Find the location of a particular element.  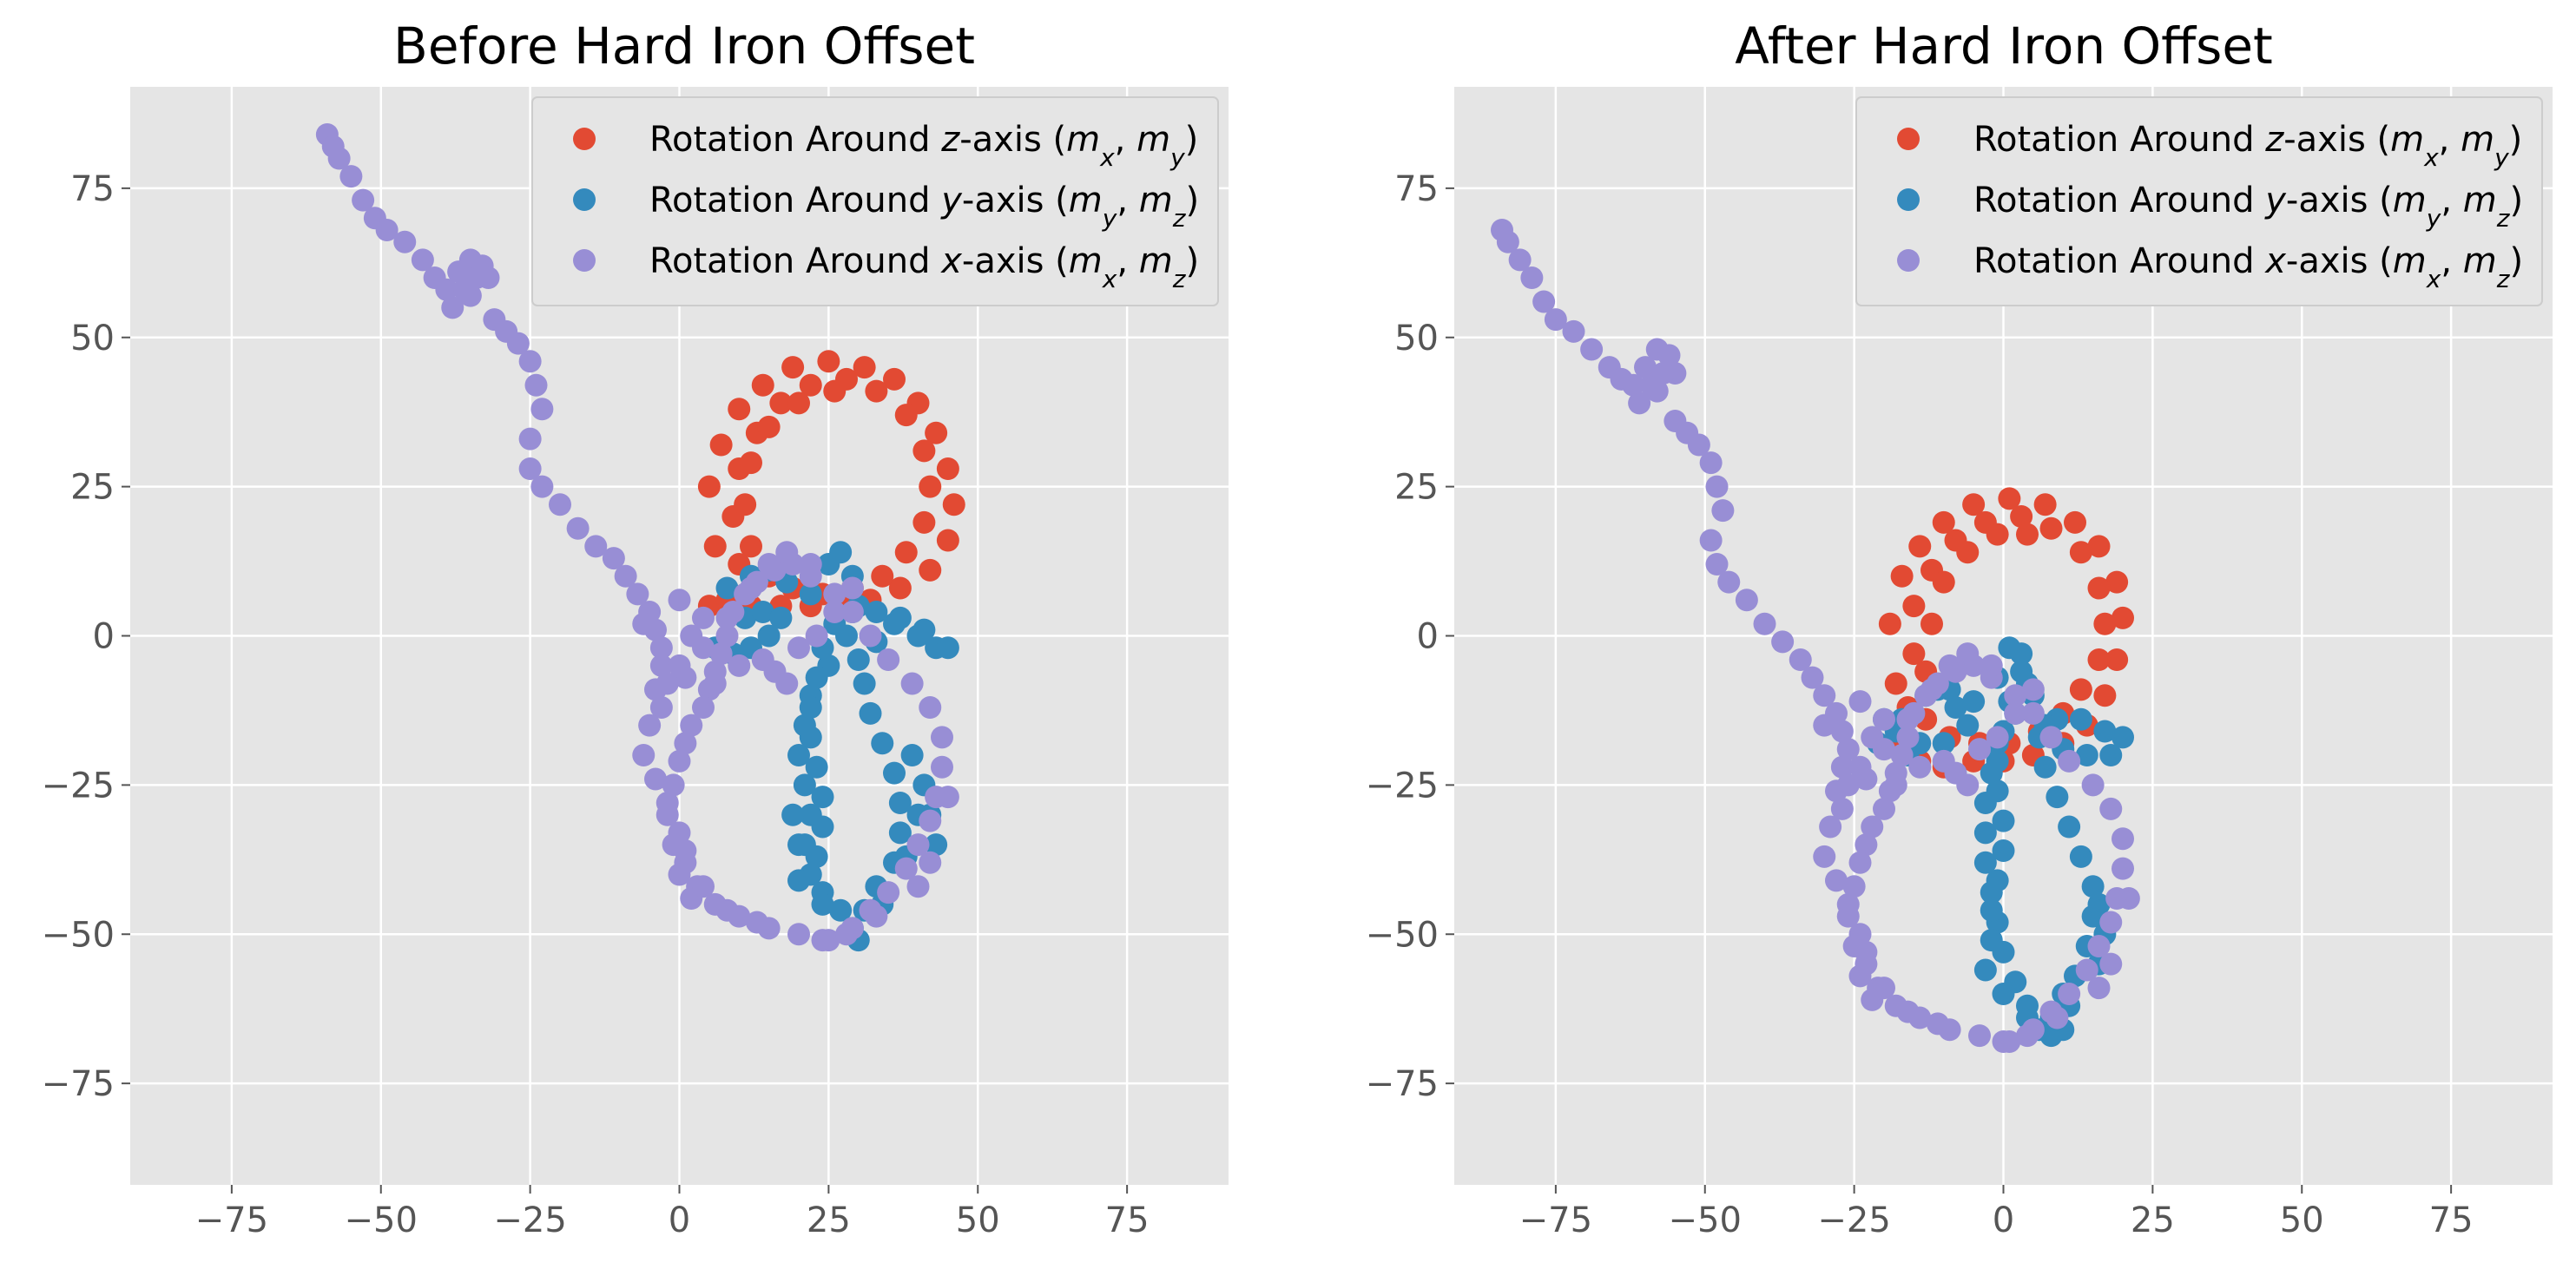

x-tick-label: 75 is located at coordinates (2451, 1220).